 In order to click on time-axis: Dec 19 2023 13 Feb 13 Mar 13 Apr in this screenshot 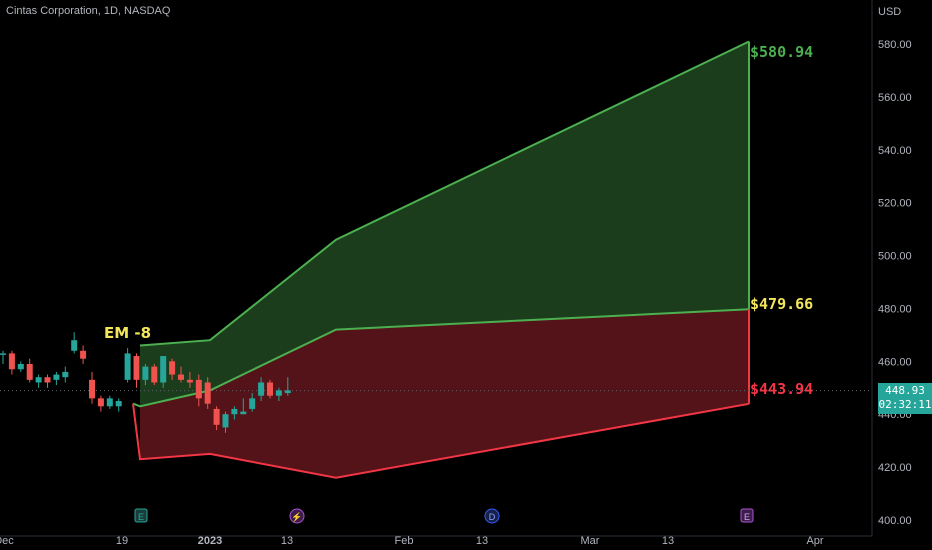, I will do `click(436, 541)`.